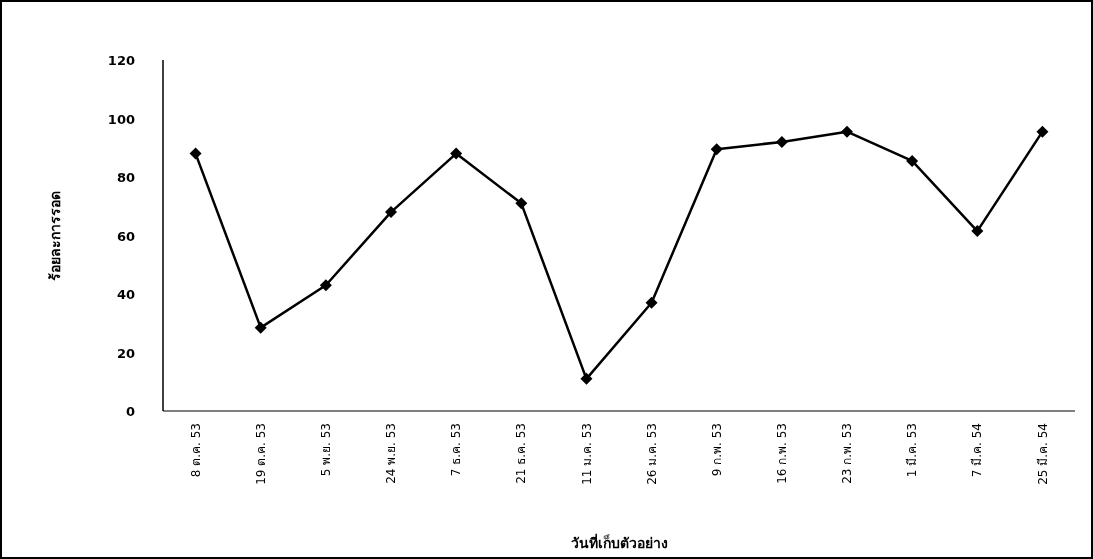  What do you see at coordinates (125, 236) in the screenshot?
I see `y-tick-label: 60` at bounding box center [125, 236].